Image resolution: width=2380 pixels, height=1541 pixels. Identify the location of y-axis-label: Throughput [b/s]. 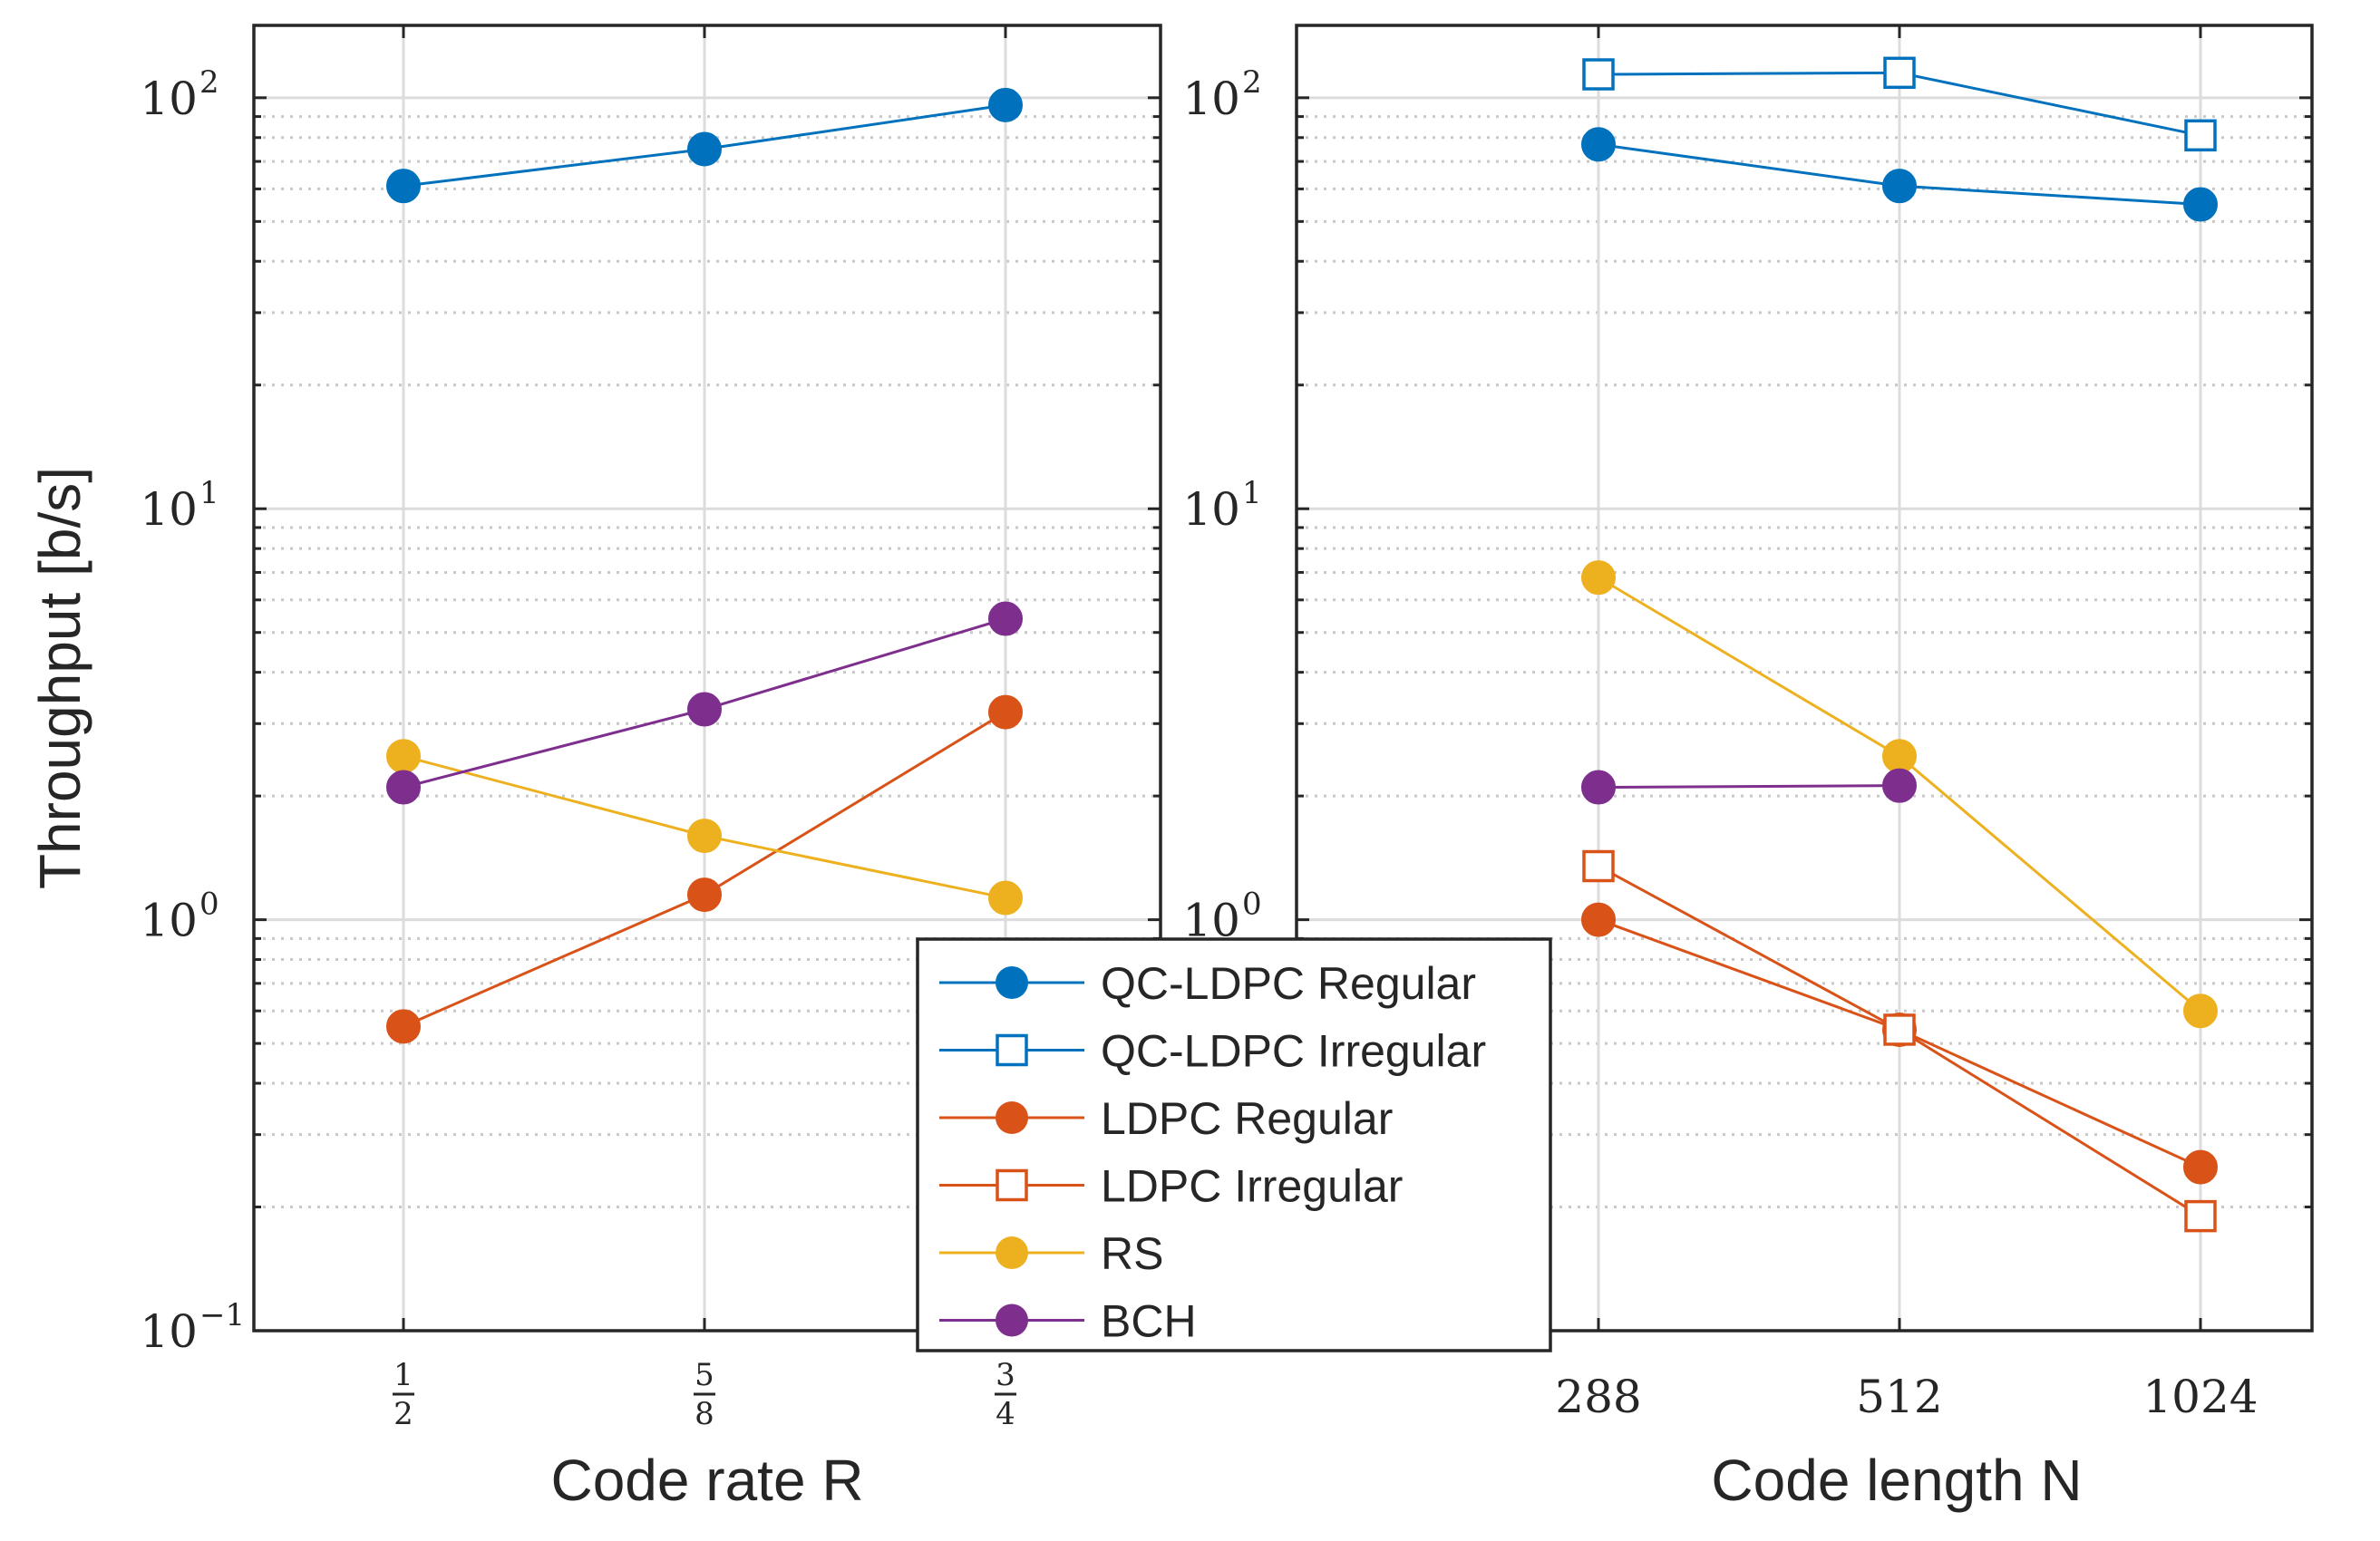
(59, 678).